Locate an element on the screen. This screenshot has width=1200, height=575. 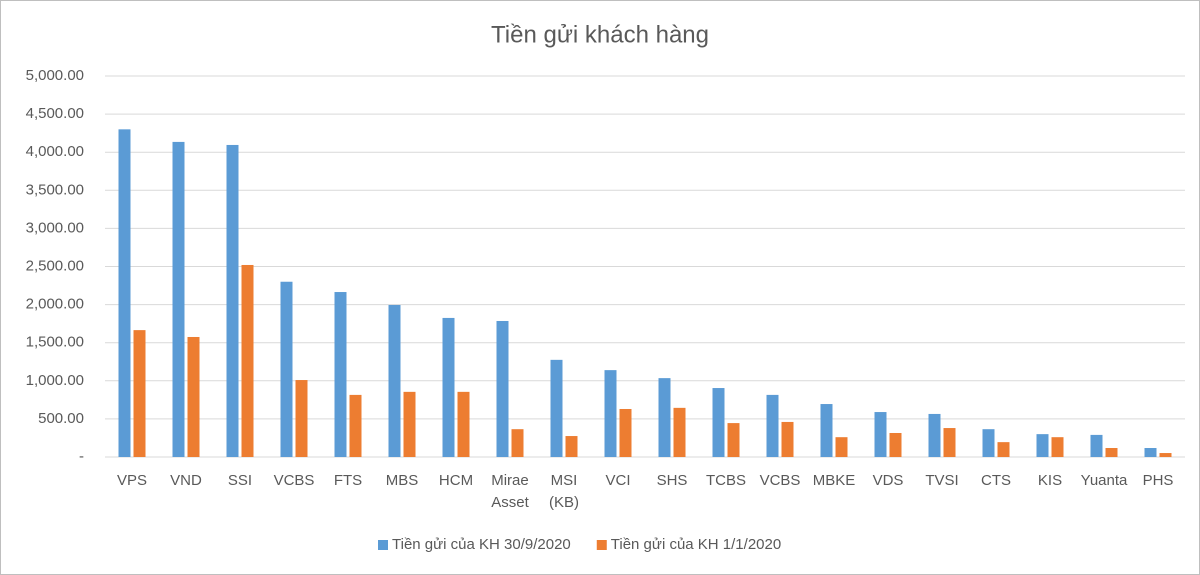
x-tick-label: MBKE is located at coordinates (834, 480).